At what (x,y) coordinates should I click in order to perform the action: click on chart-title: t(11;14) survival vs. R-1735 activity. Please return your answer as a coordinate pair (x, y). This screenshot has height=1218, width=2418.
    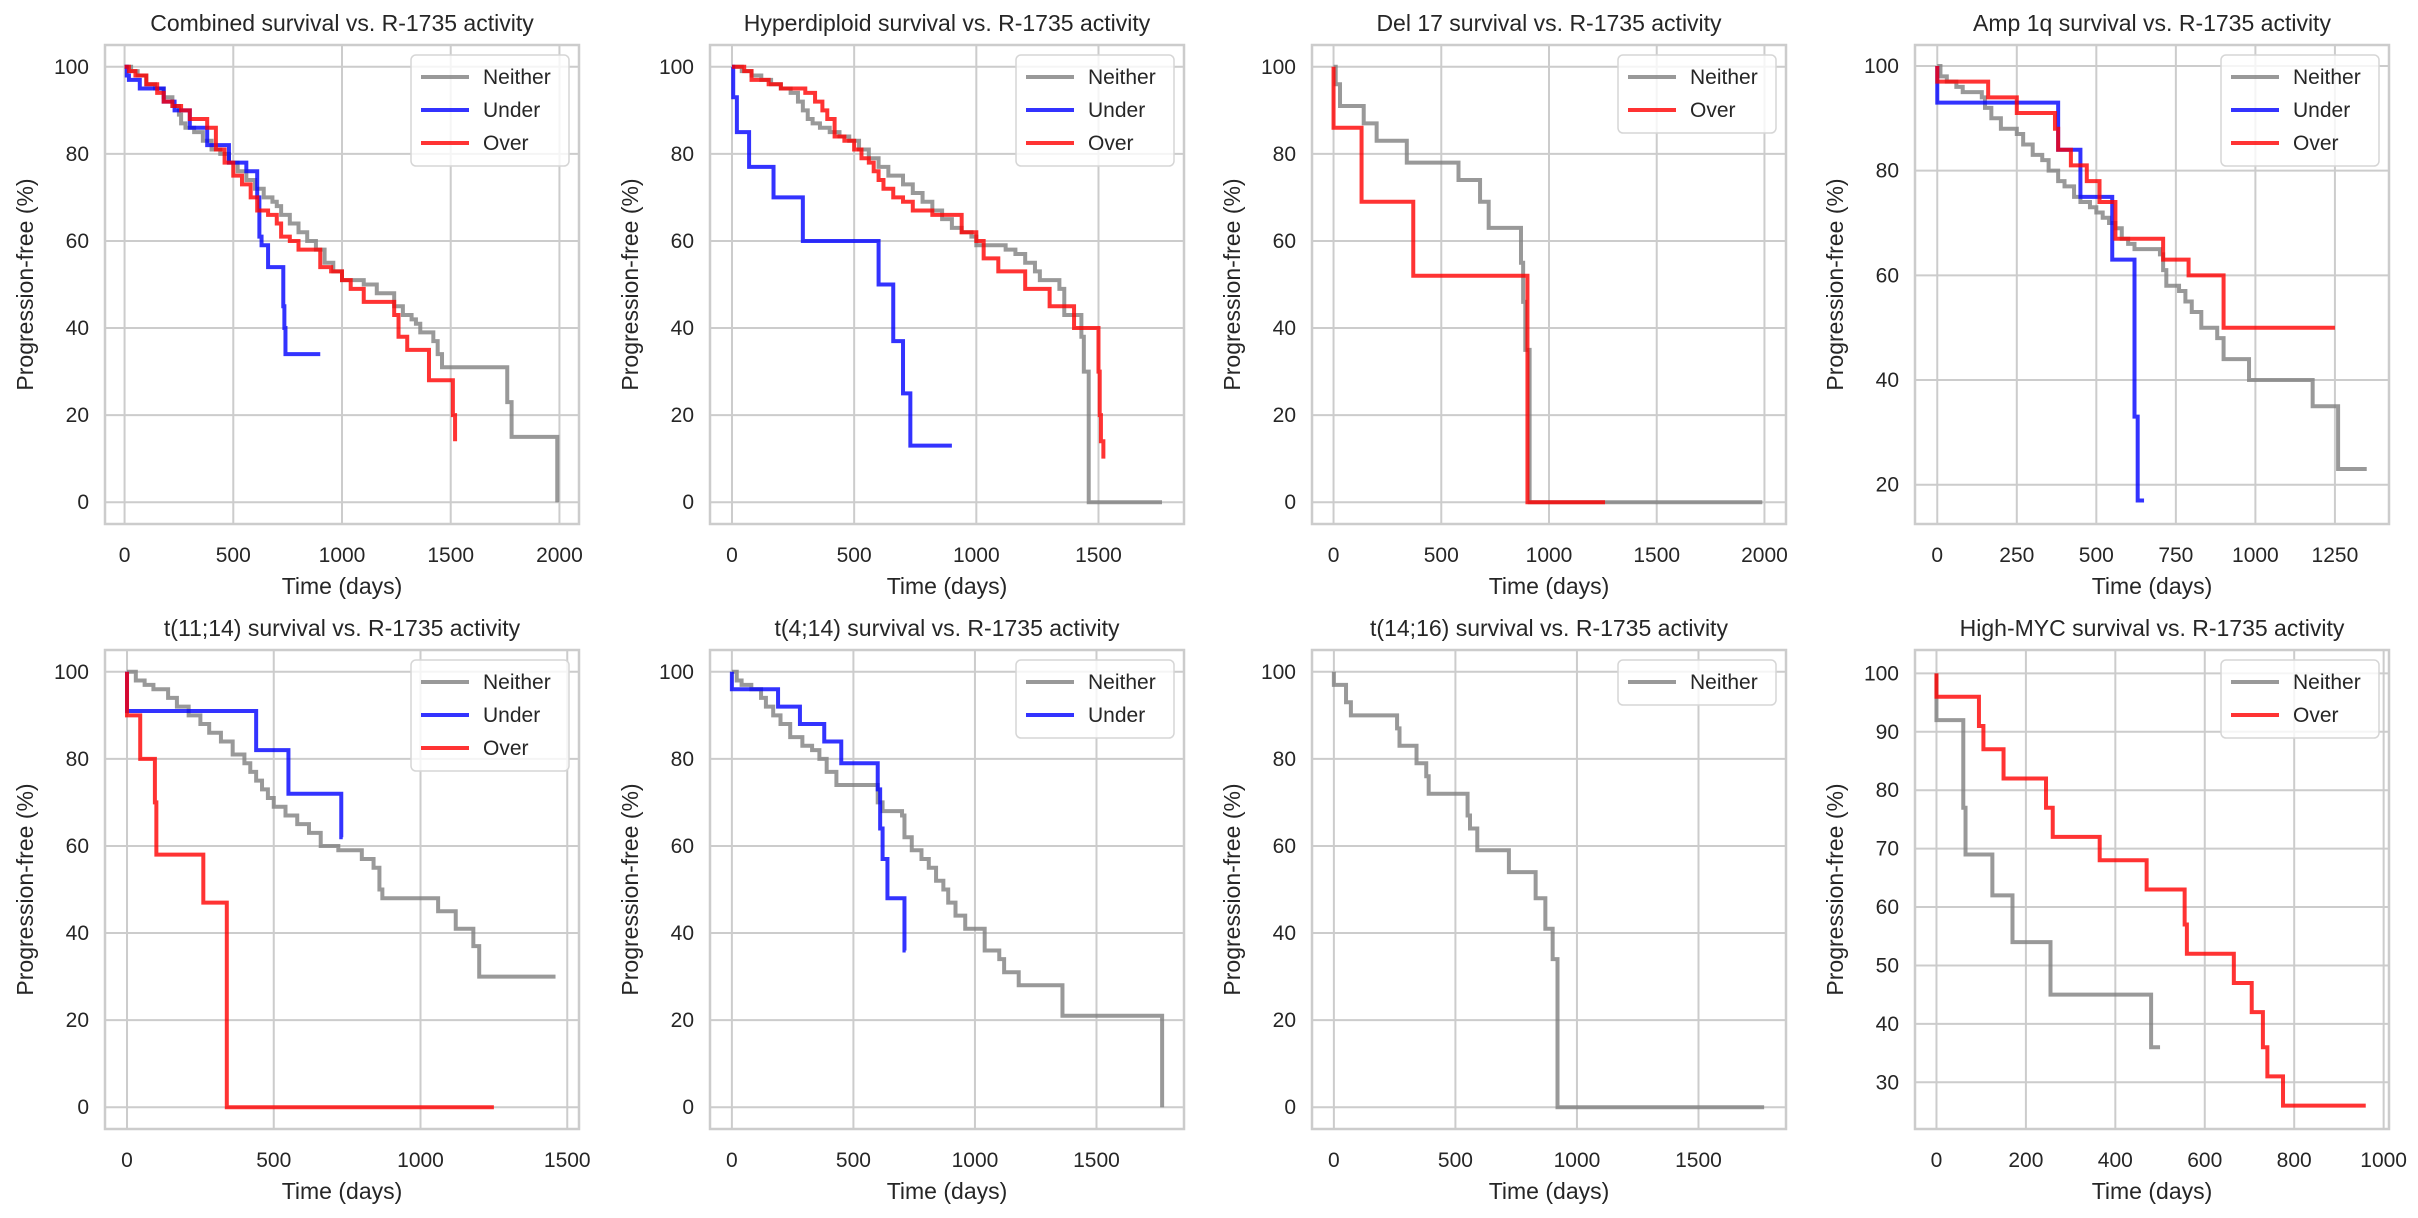
    Looking at the image, I should click on (342, 628).